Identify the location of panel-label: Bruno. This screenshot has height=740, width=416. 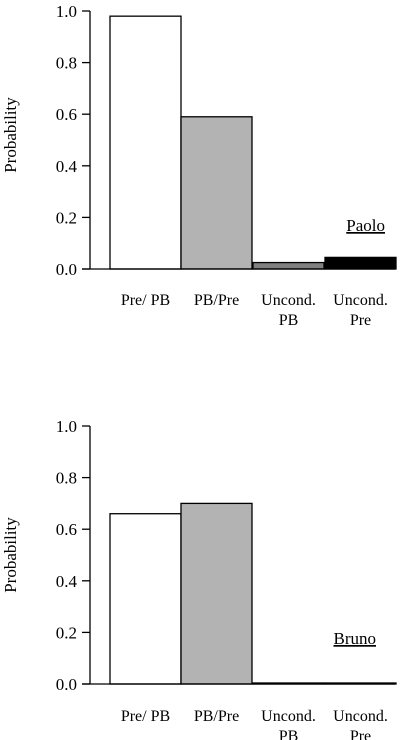
(355, 638).